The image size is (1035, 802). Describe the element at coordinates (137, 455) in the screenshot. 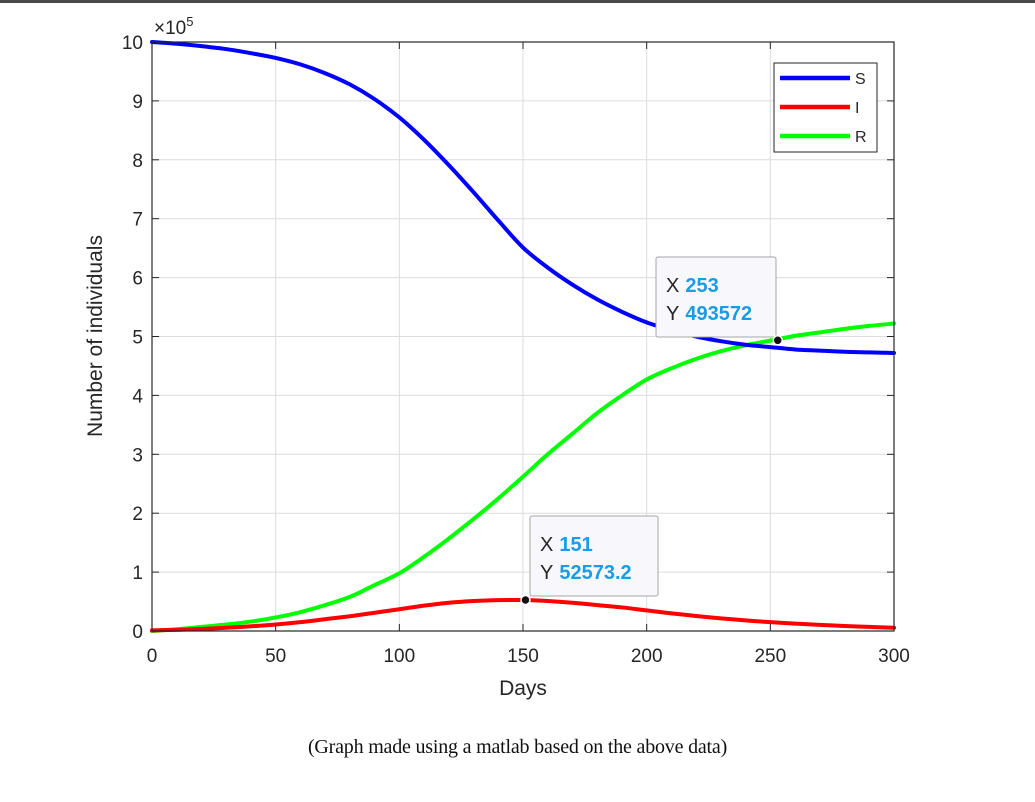

I see `y-tick-label: 3` at that location.